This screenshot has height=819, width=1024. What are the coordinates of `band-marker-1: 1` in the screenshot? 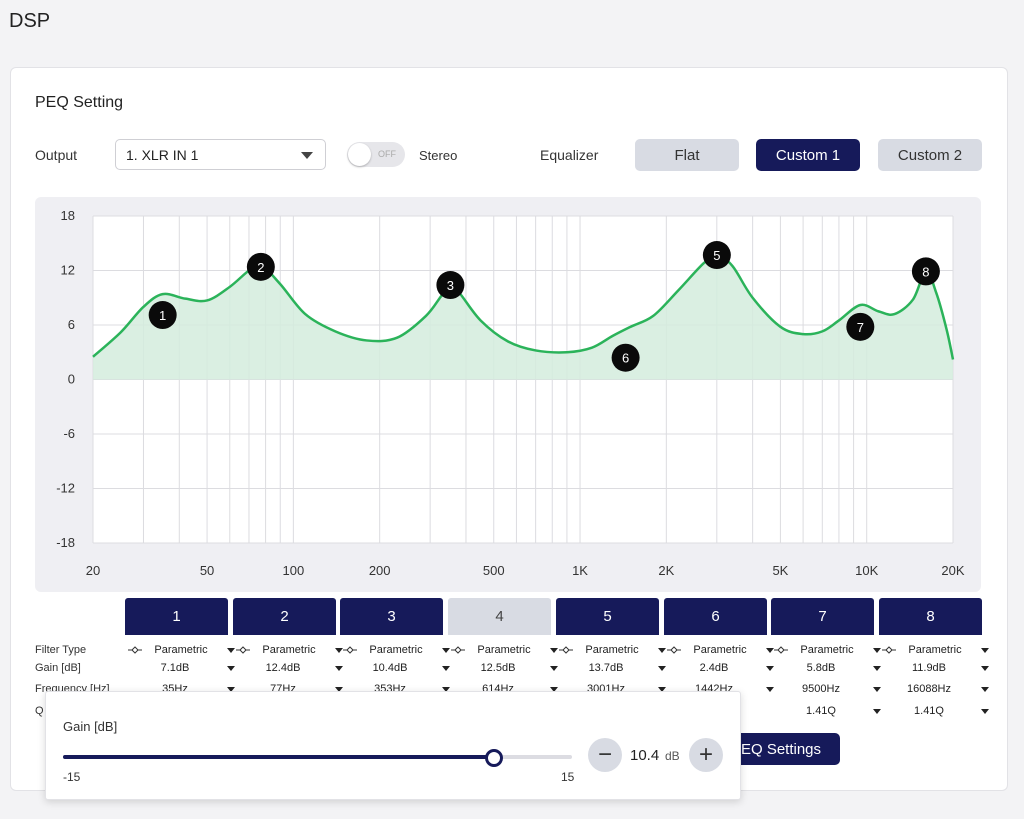 It's located at (162, 315).